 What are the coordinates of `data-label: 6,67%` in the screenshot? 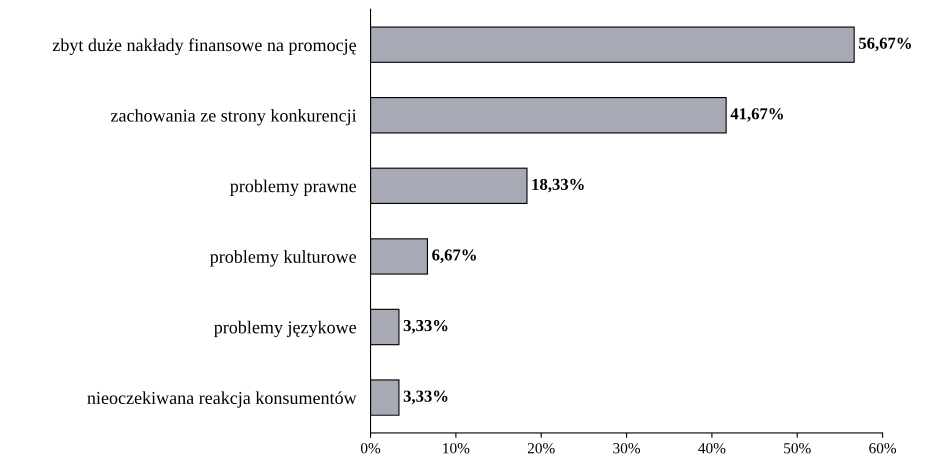 It's located at (454, 256).